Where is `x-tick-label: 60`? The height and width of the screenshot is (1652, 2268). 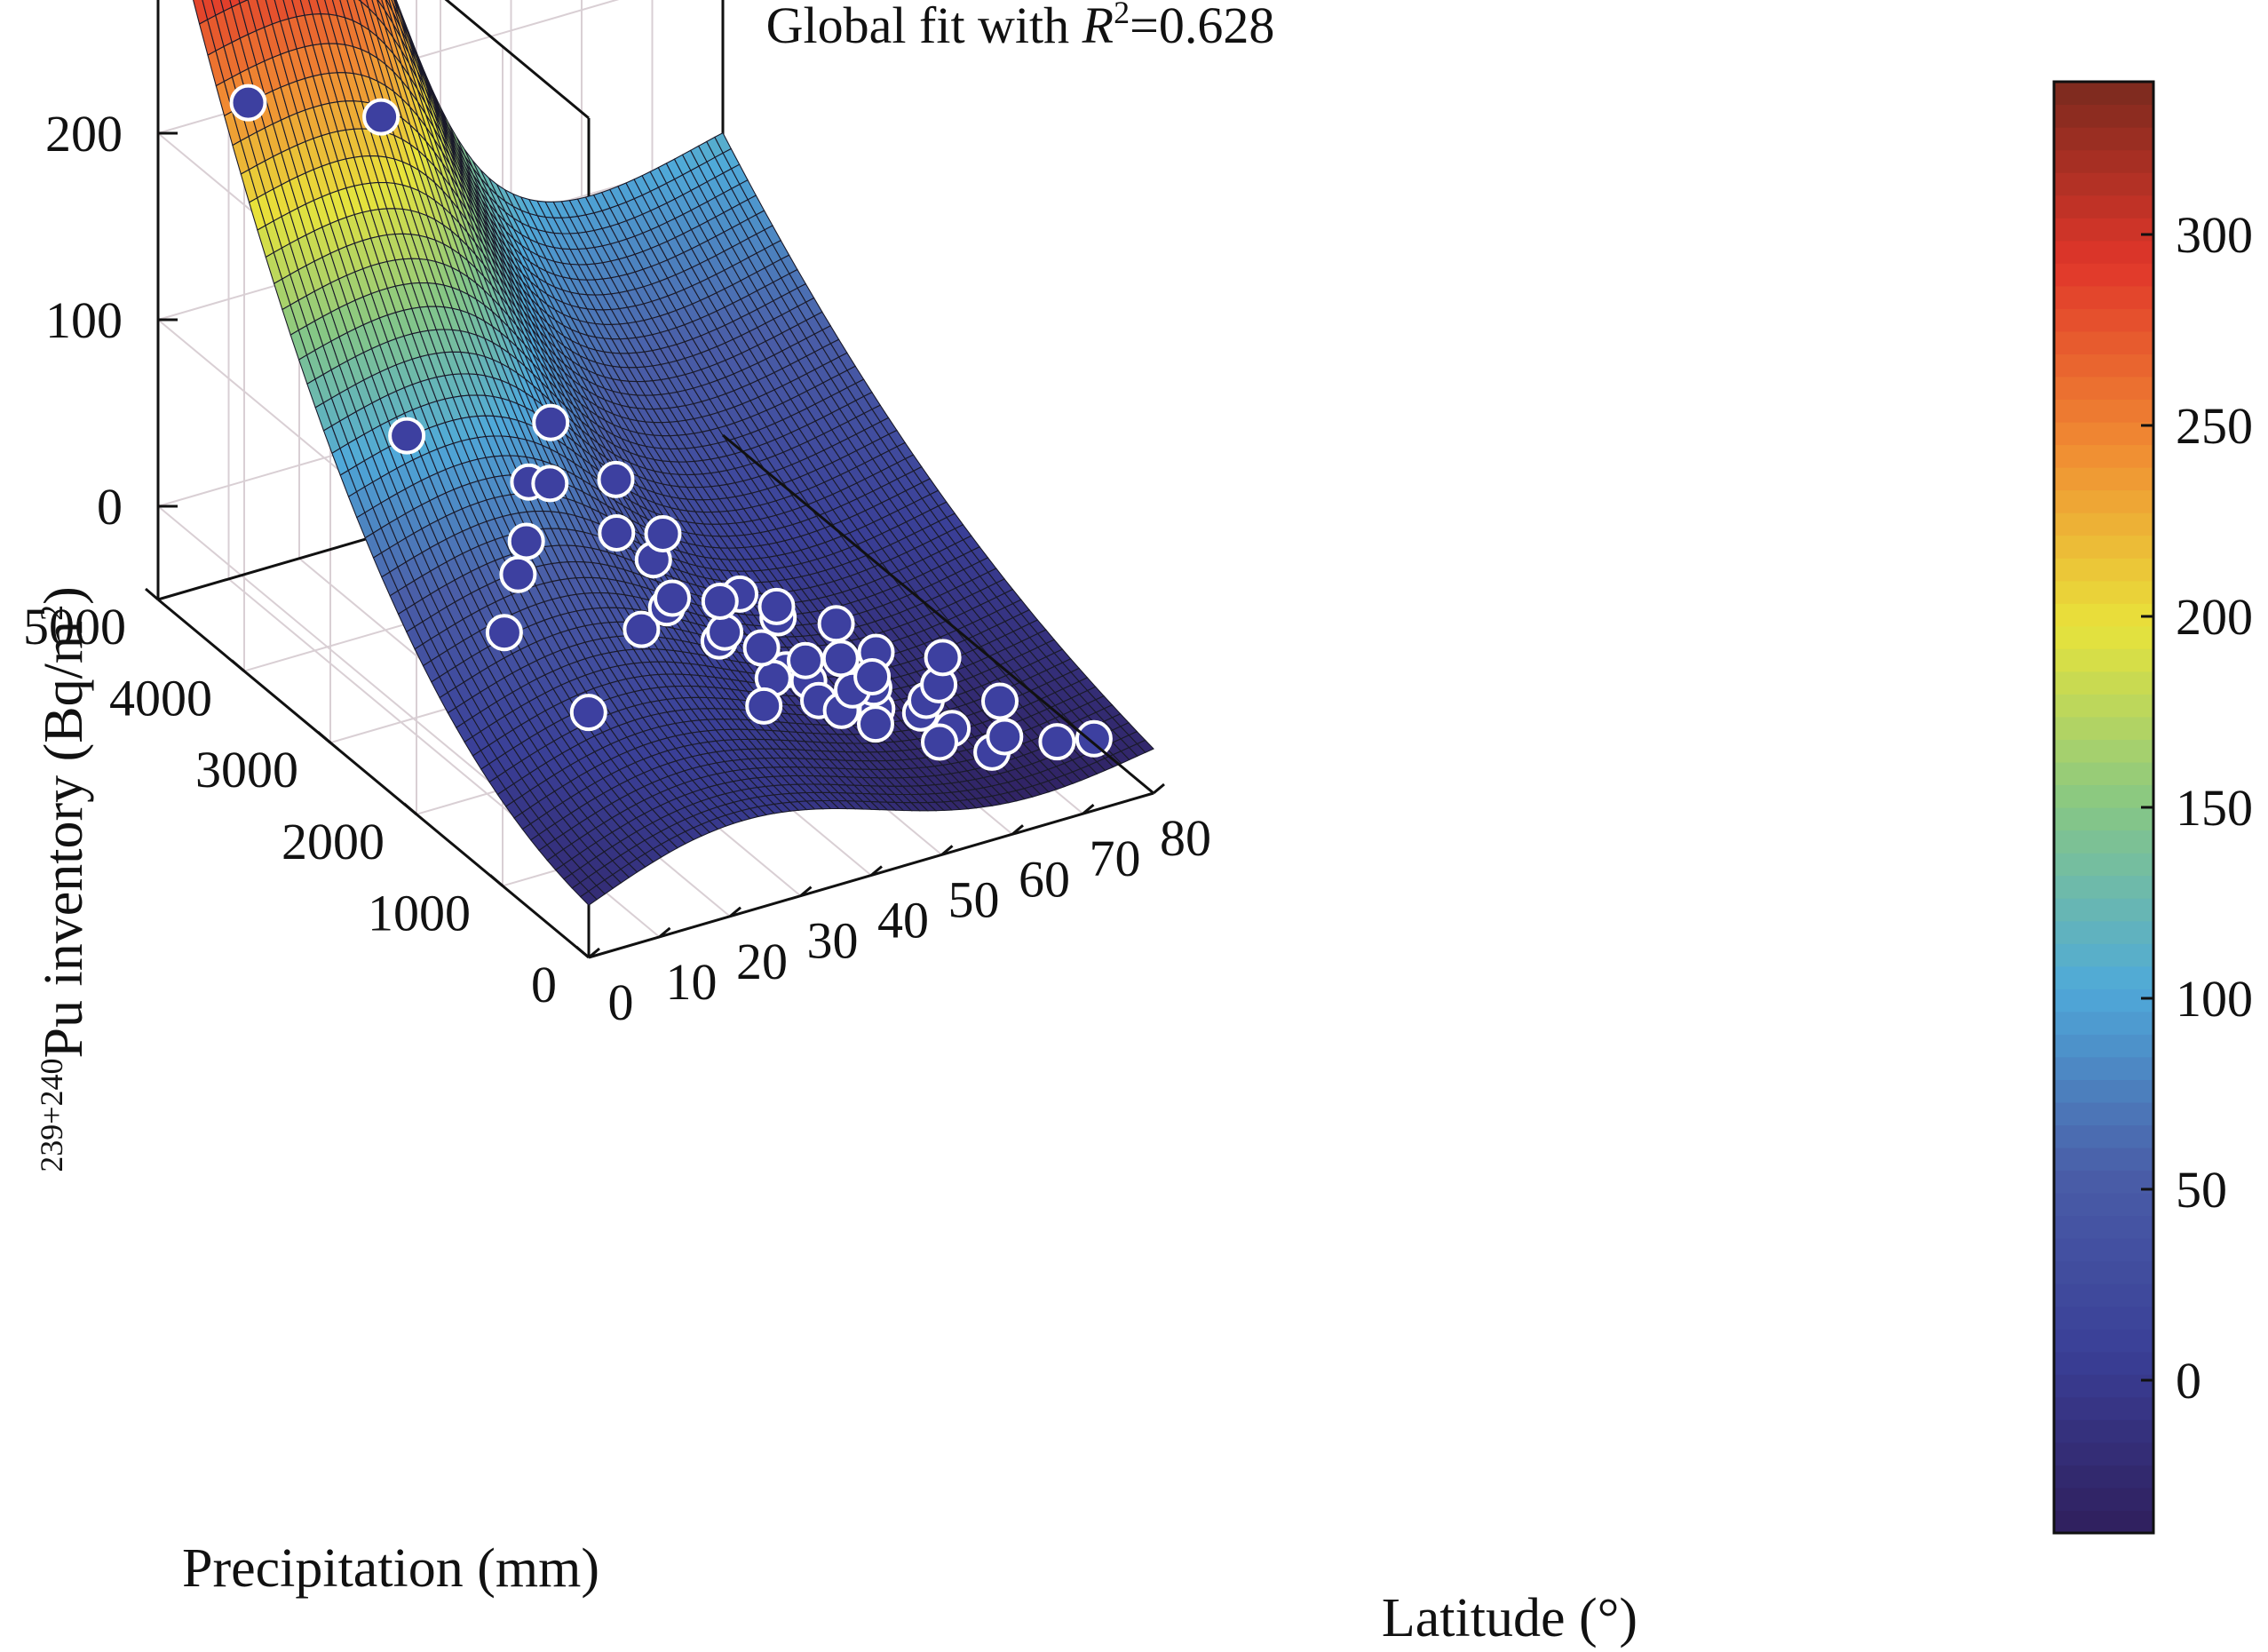 x-tick-label: 60 is located at coordinates (1044, 879).